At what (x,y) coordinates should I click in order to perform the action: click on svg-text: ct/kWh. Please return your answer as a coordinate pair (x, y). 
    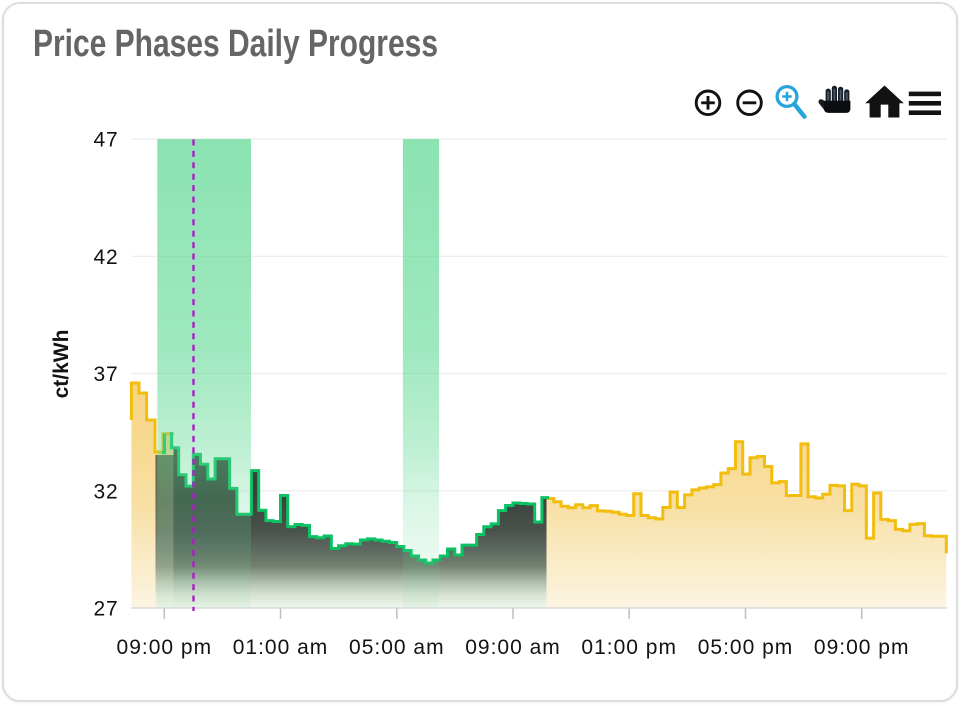
    Looking at the image, I should click on (61, 364).